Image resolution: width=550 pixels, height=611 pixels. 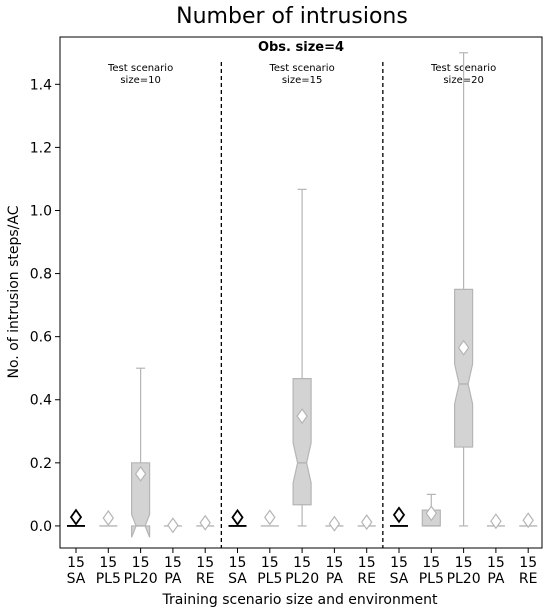 I want to click on x-axis-label: Training scenario size and environment, so click(x=300, y=600).